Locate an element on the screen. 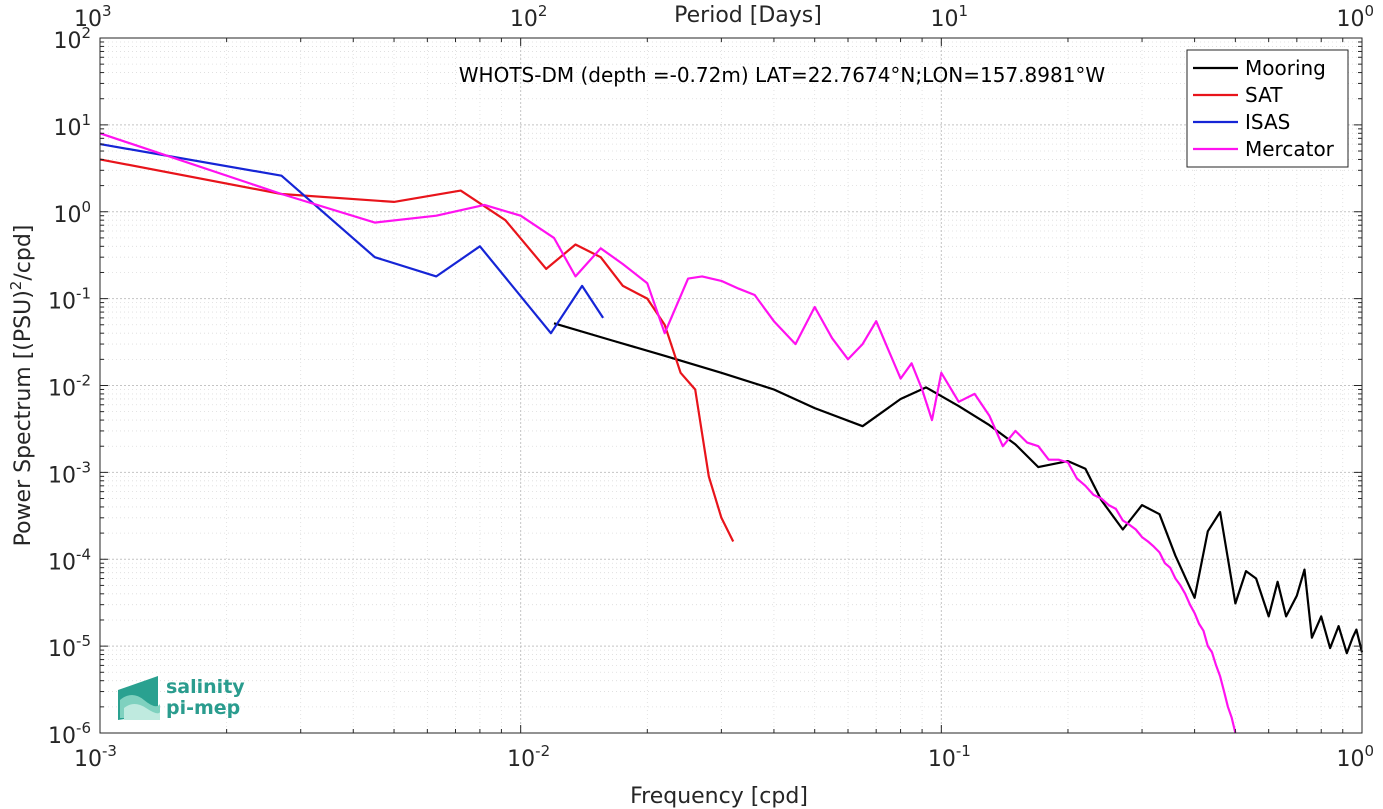 This screenshot has height=809, width=1383. top-tick-label: 10¹ is located at coordinates (950, 17).